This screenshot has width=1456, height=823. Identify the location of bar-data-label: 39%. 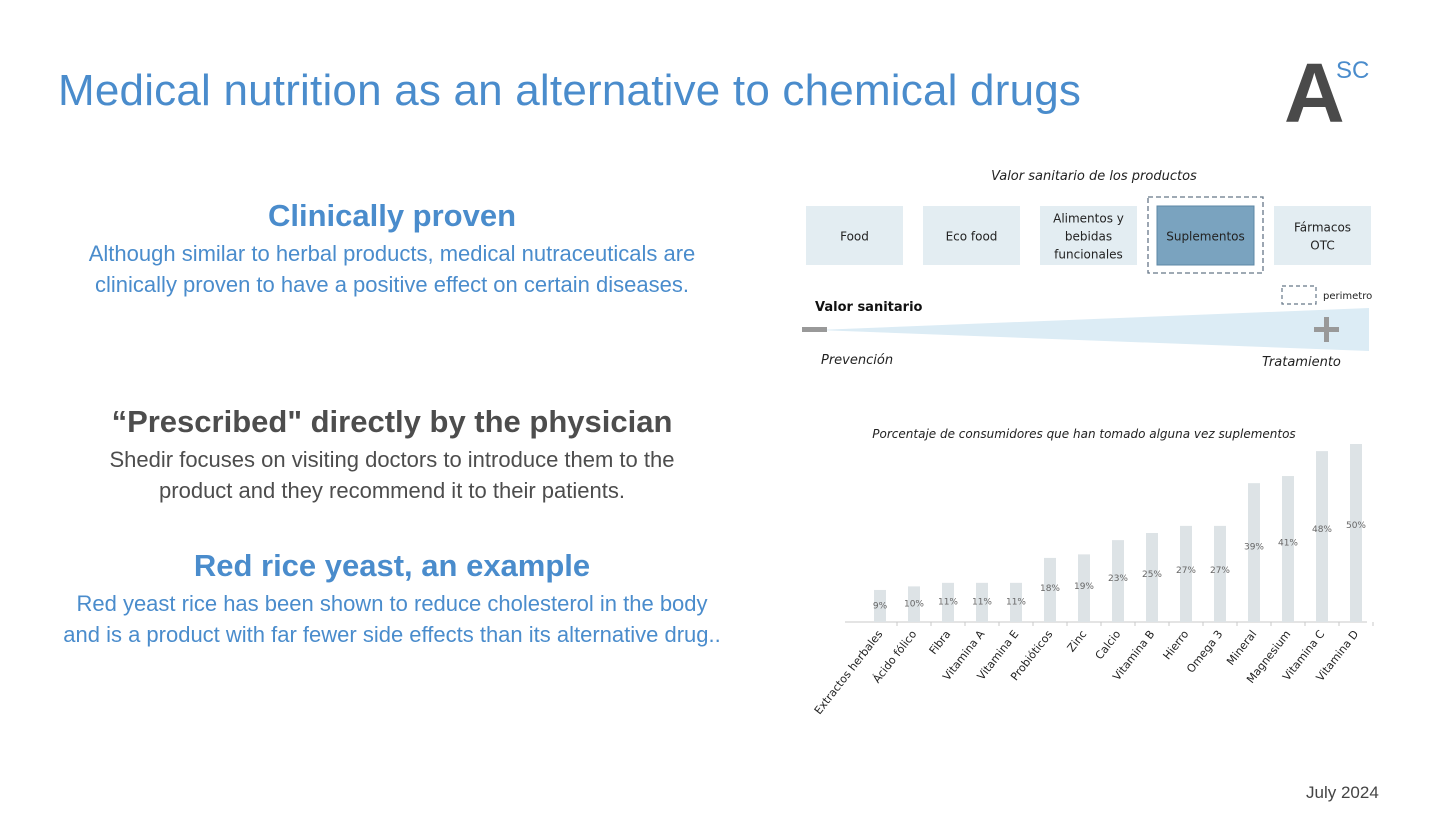
(1254, 548).